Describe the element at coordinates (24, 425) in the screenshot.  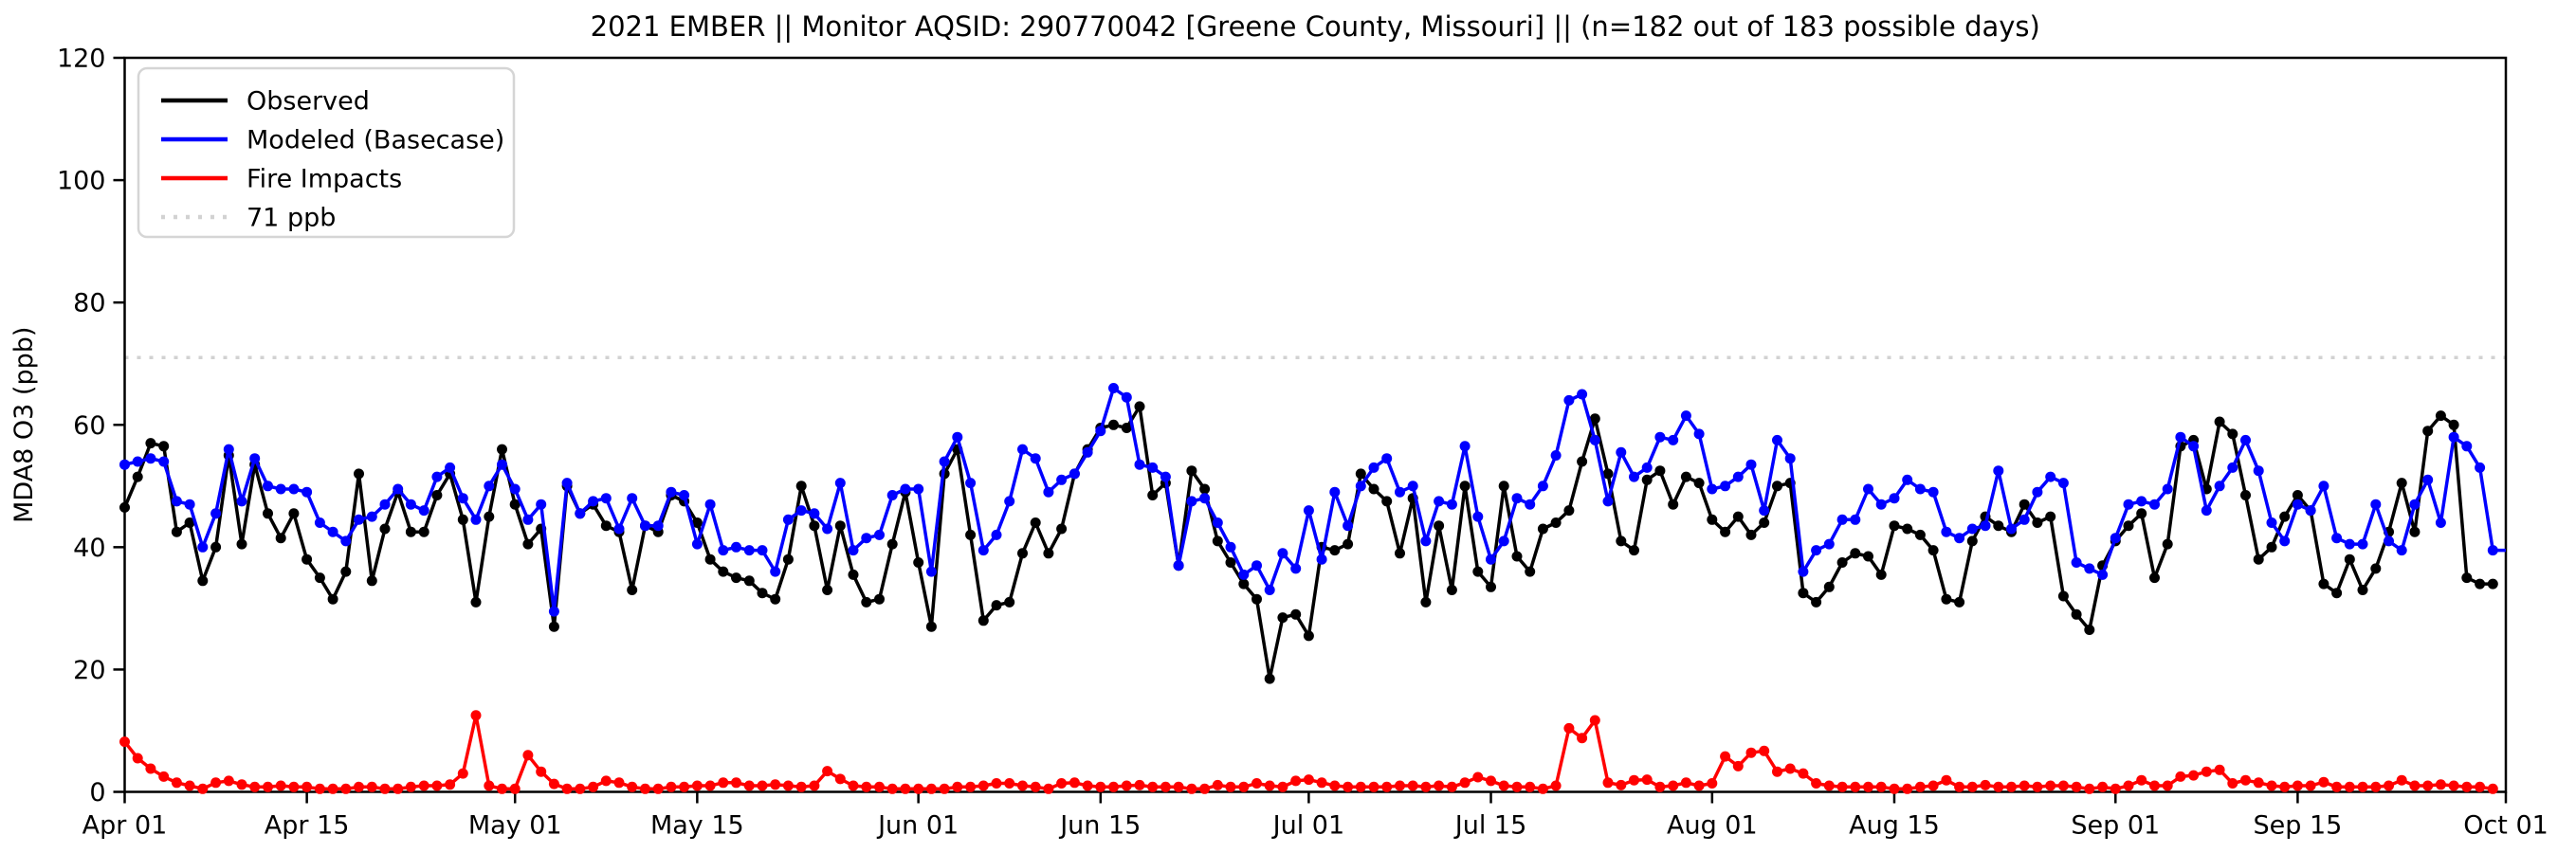
I see `y-axis-label: MDA8 O3 (ppb)` at that location.